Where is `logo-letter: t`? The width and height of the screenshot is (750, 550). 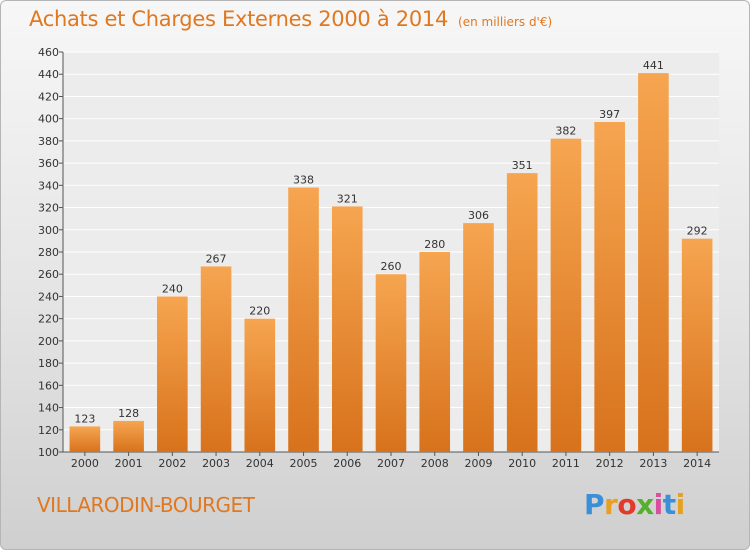 logo-letter: t is located at coordinates (669, 504).